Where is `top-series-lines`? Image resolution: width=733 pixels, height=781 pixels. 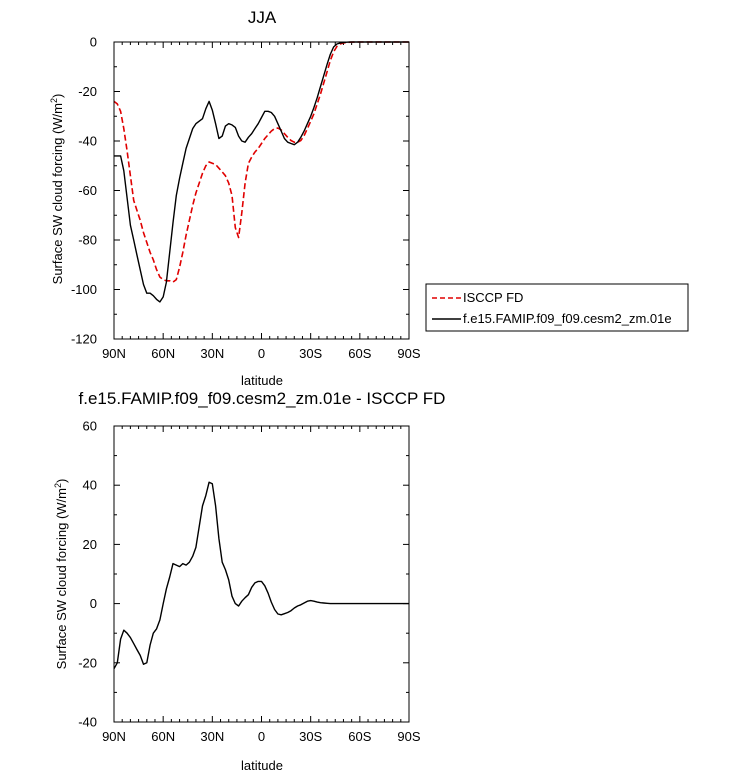
top-series-lines is located at coordinates (261, 172).